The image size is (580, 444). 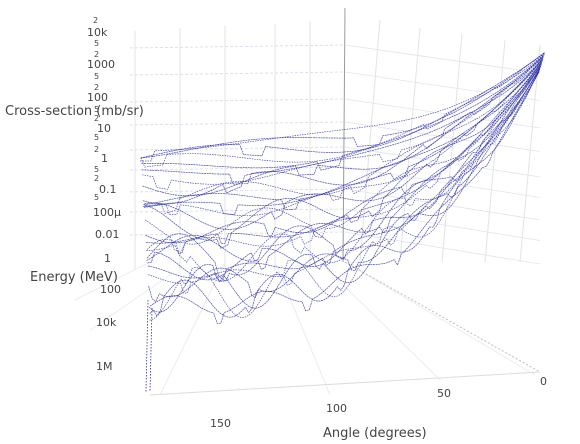 What do you see at coordinates (107, 212) in the screenshot?
I see `z-tick-label: 100μ` at bounding box center [107, 212].